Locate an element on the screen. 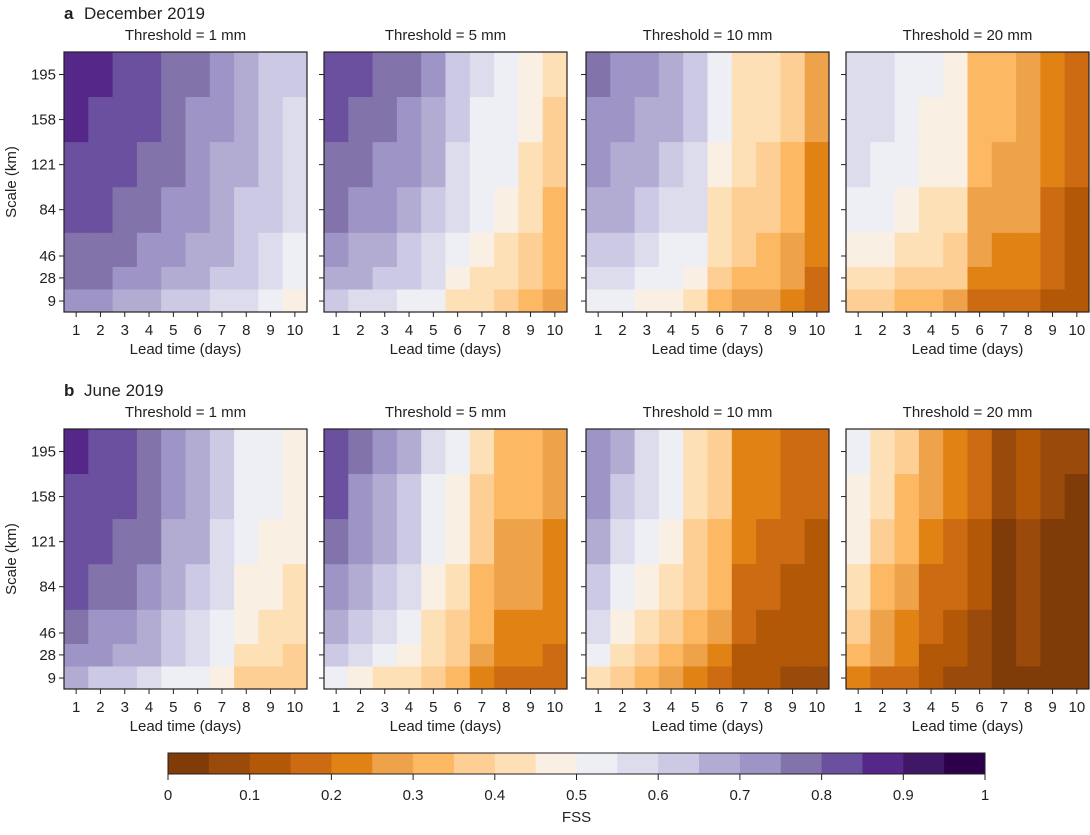 The width and height of the screenshot is (1090, 835). heatmap-cells is located at coordinates (186, 559).